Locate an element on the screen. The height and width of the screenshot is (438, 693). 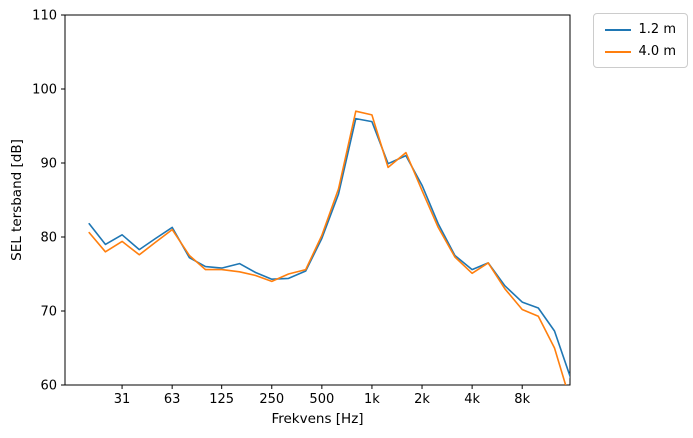
svg-text: 1k is located at coordinates (372, 399).